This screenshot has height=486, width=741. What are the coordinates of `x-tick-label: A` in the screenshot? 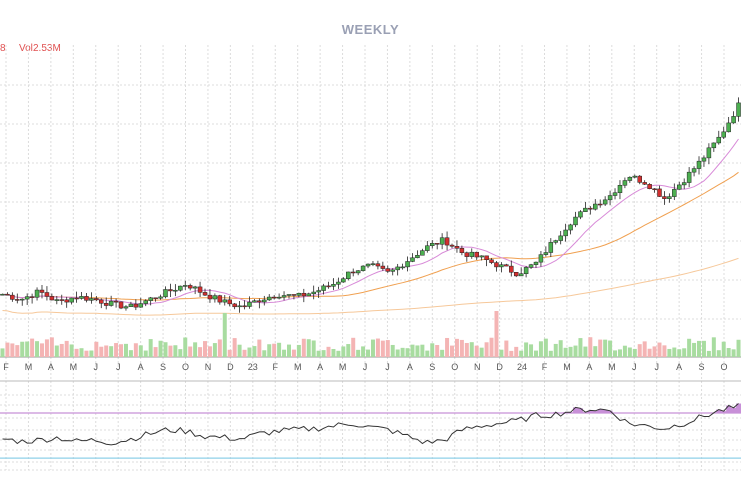 It's located at (320, 367).